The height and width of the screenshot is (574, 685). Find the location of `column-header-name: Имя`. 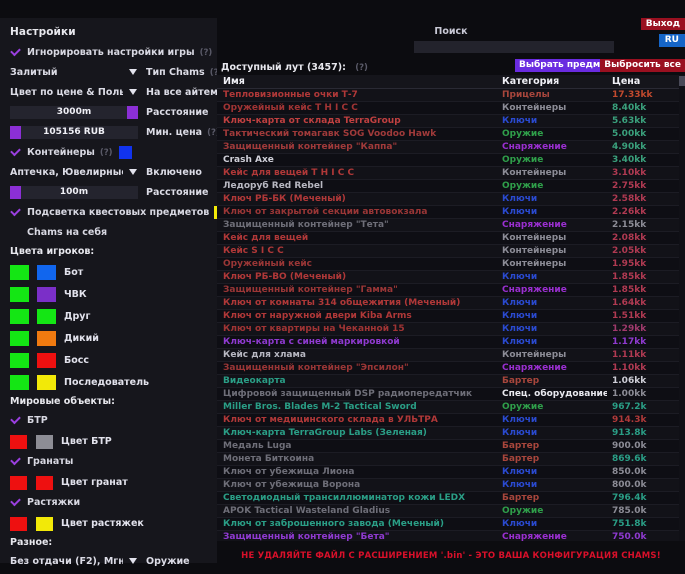

column-header-name: Имя is located at coordinates (234, 81).